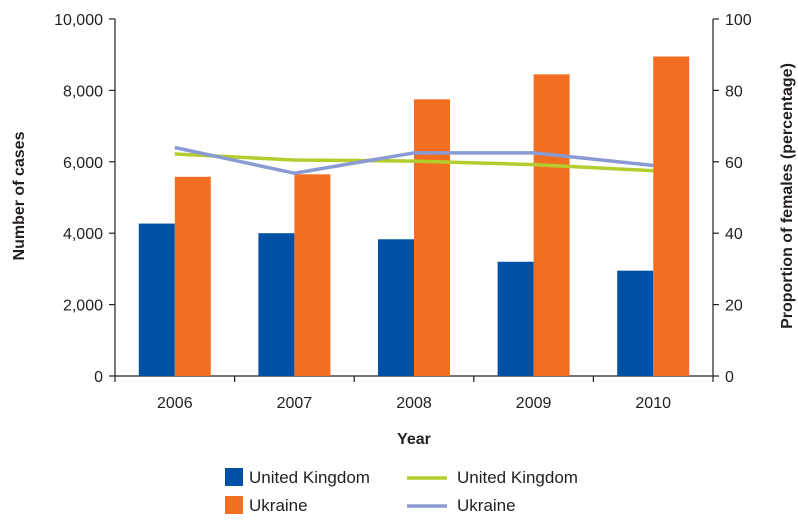 This screenshot has height=521, width=798. What do you see at coordinates (414, 403) in the screenshot?
I see `x-tick-label: 2008` at bounding box center [414, 403].